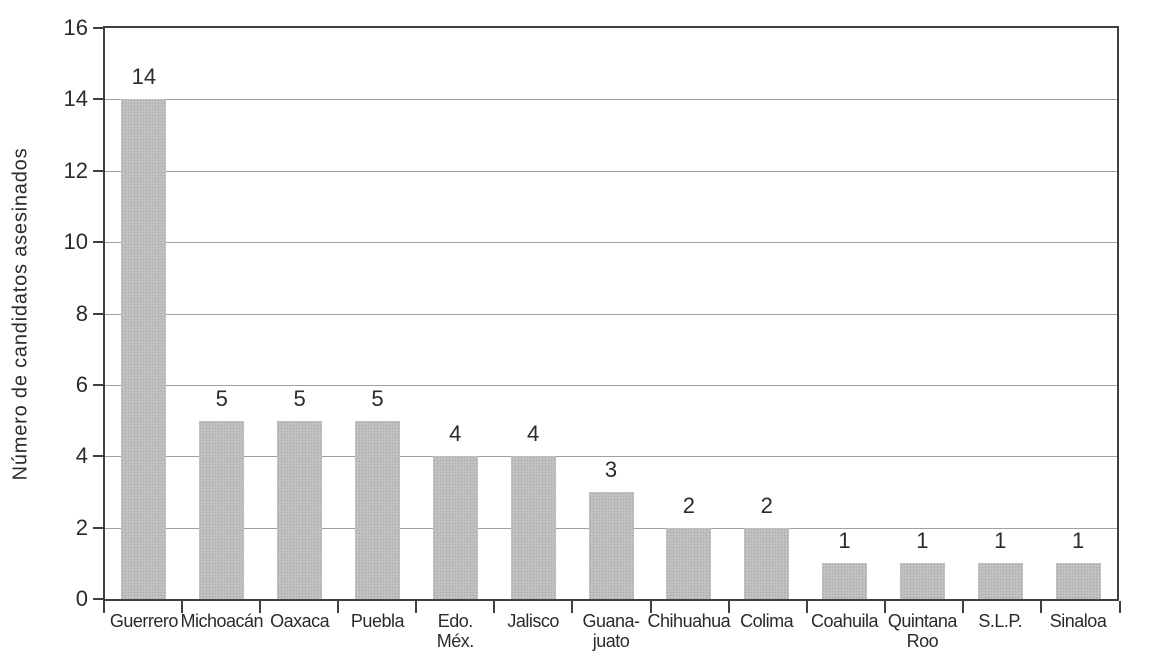 The width and height of the screenshot is (1151, 670). Describe the element at coordinates (611, 243) in the screenshot. I see `gridline-y10` at that location.